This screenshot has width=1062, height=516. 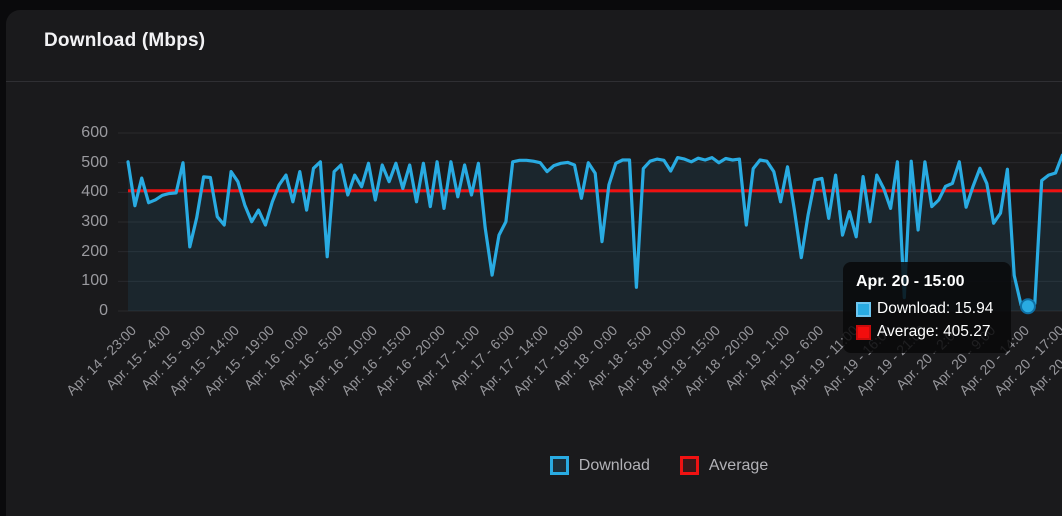 I want to click on tooltip-row-average: Average: 405.27, so click(x=927, y=332).